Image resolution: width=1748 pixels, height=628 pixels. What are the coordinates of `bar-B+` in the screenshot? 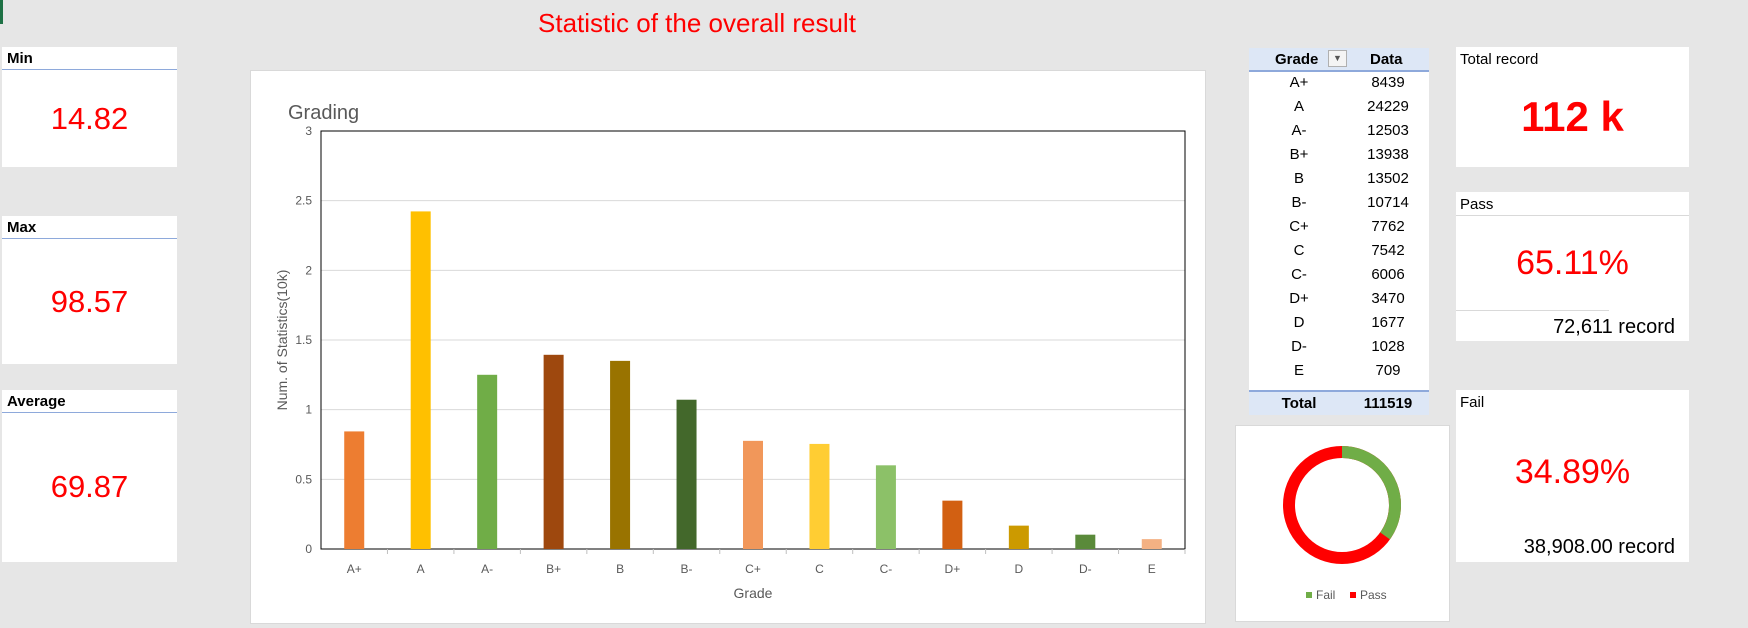 It's located at (553, 451).